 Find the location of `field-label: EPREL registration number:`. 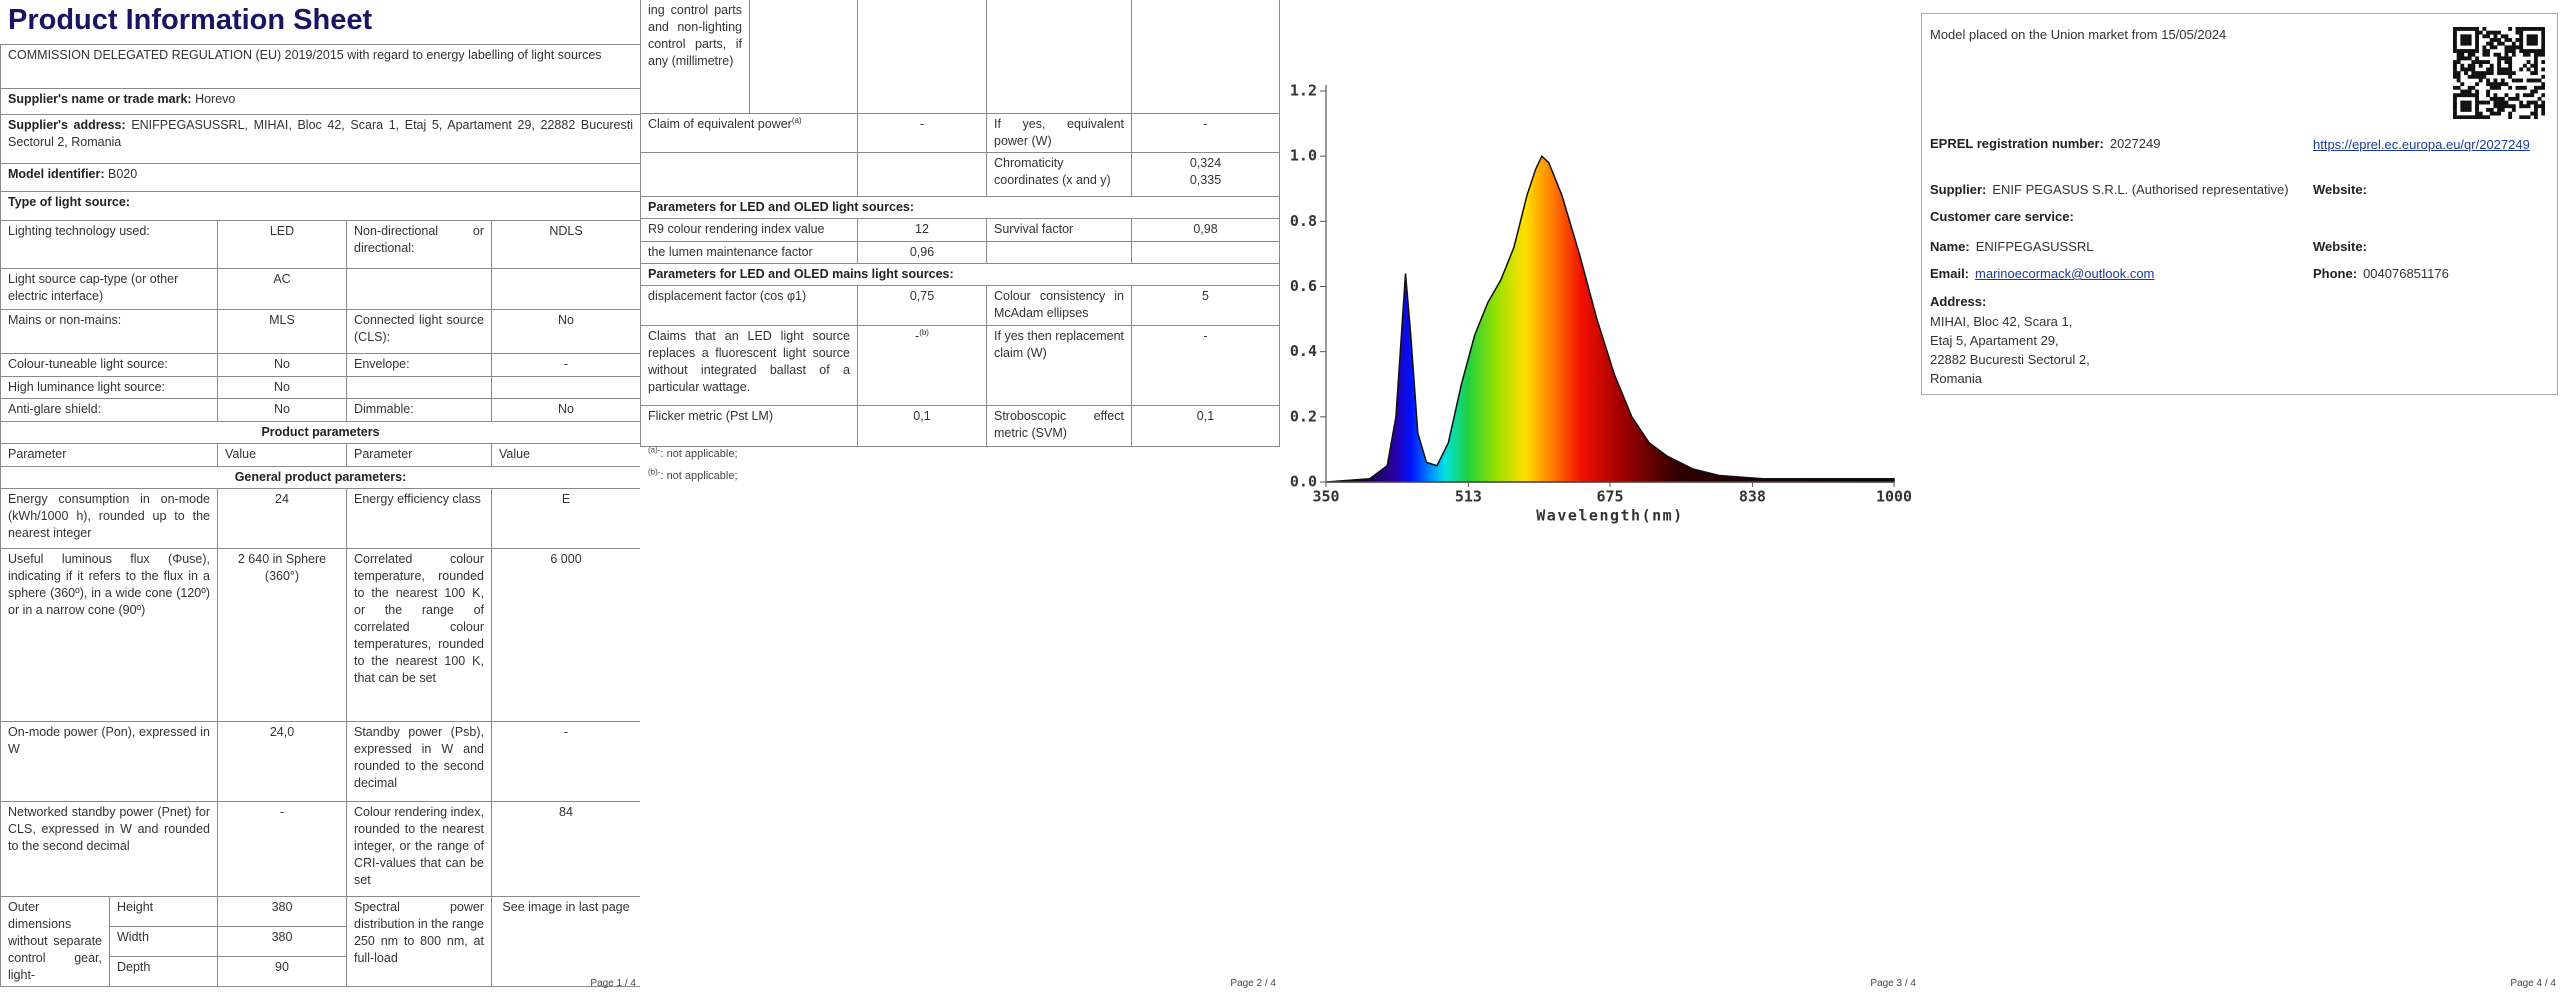

field-label: EPREL registration number: is located at coordinates (2017, 143).